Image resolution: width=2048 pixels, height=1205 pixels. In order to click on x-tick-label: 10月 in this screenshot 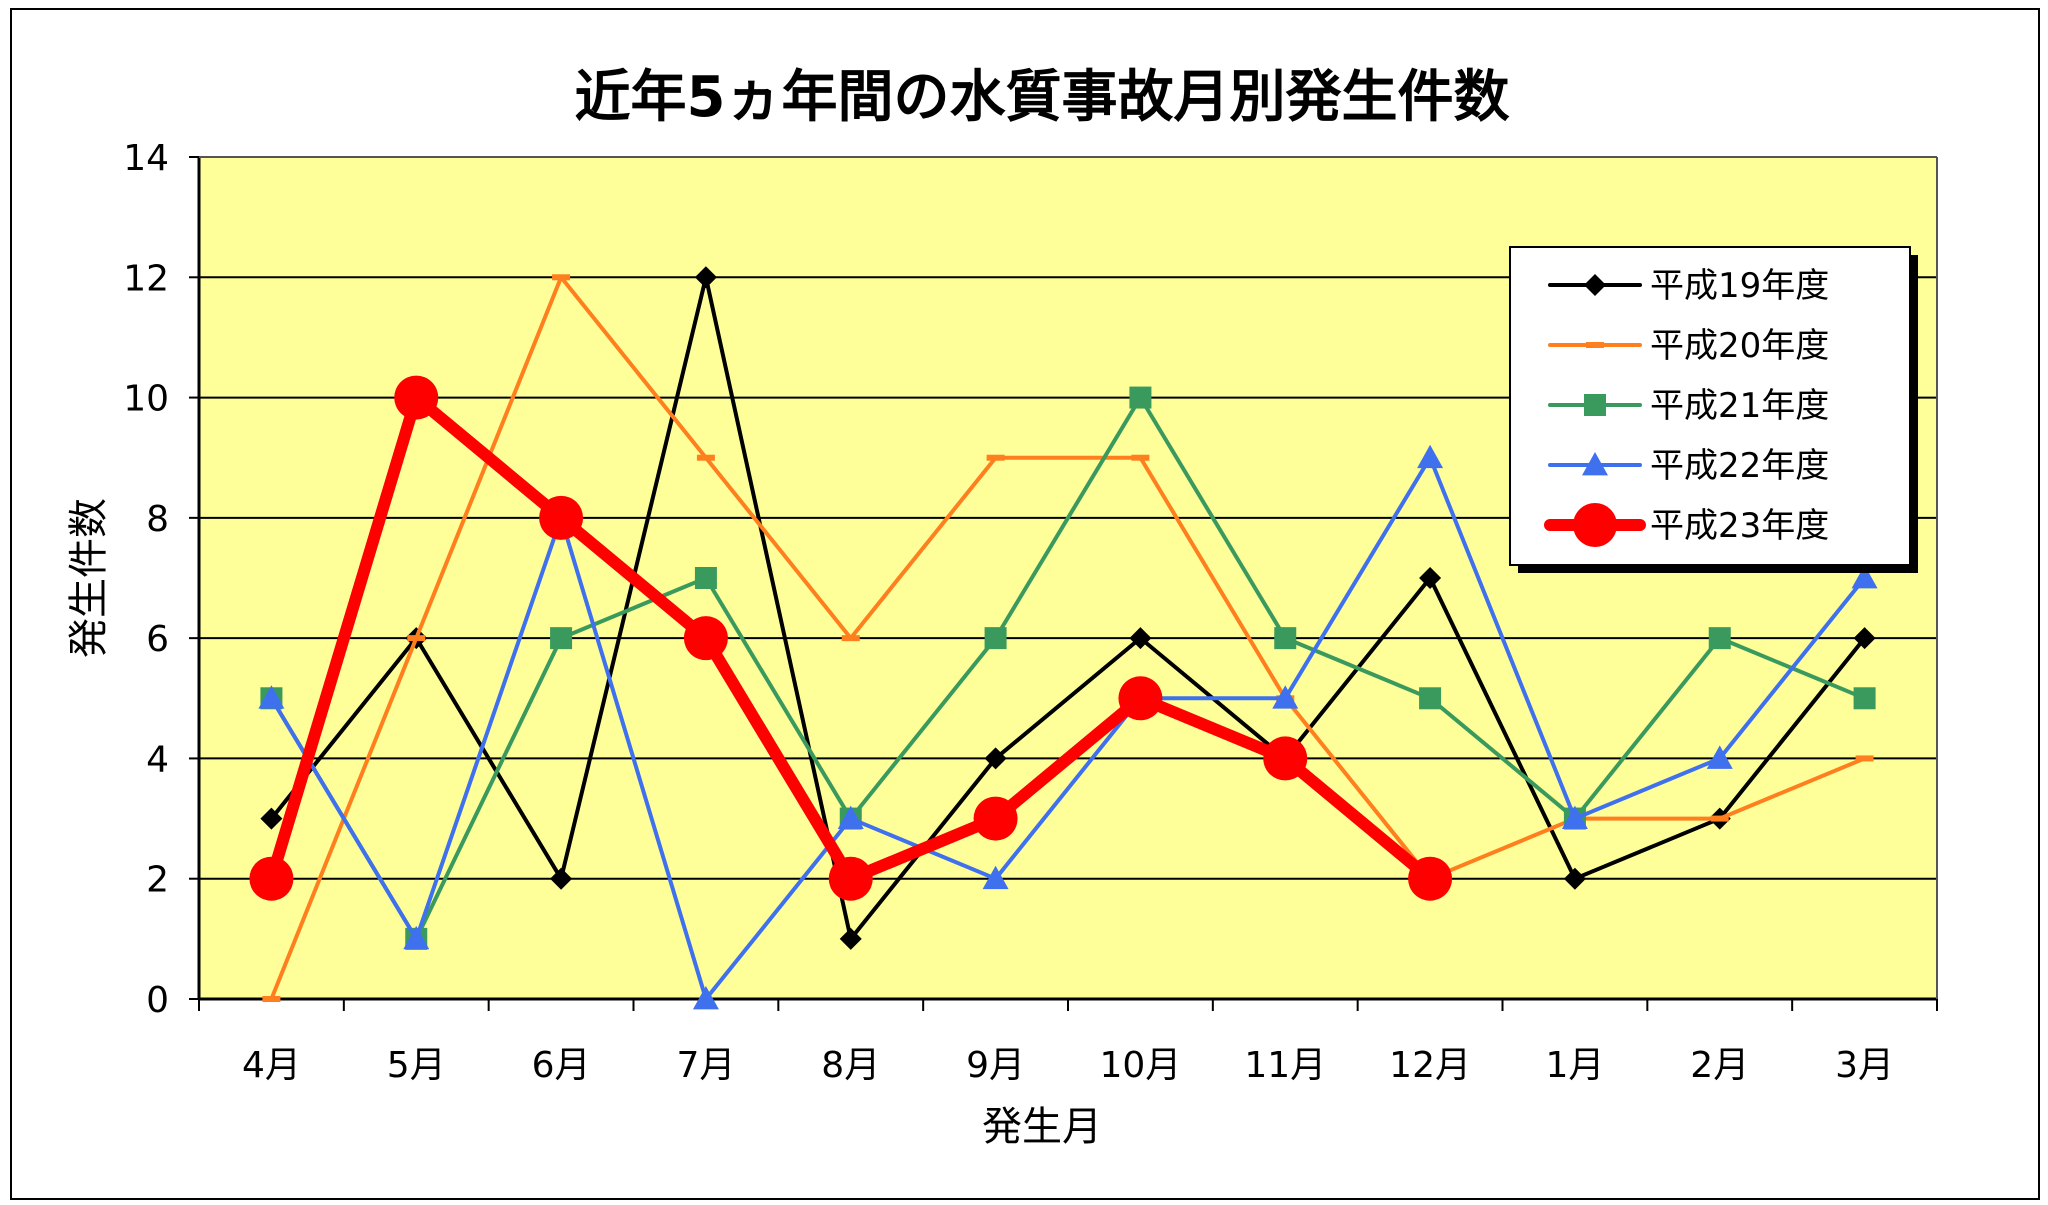, I will do `click(1141, 1065)`.